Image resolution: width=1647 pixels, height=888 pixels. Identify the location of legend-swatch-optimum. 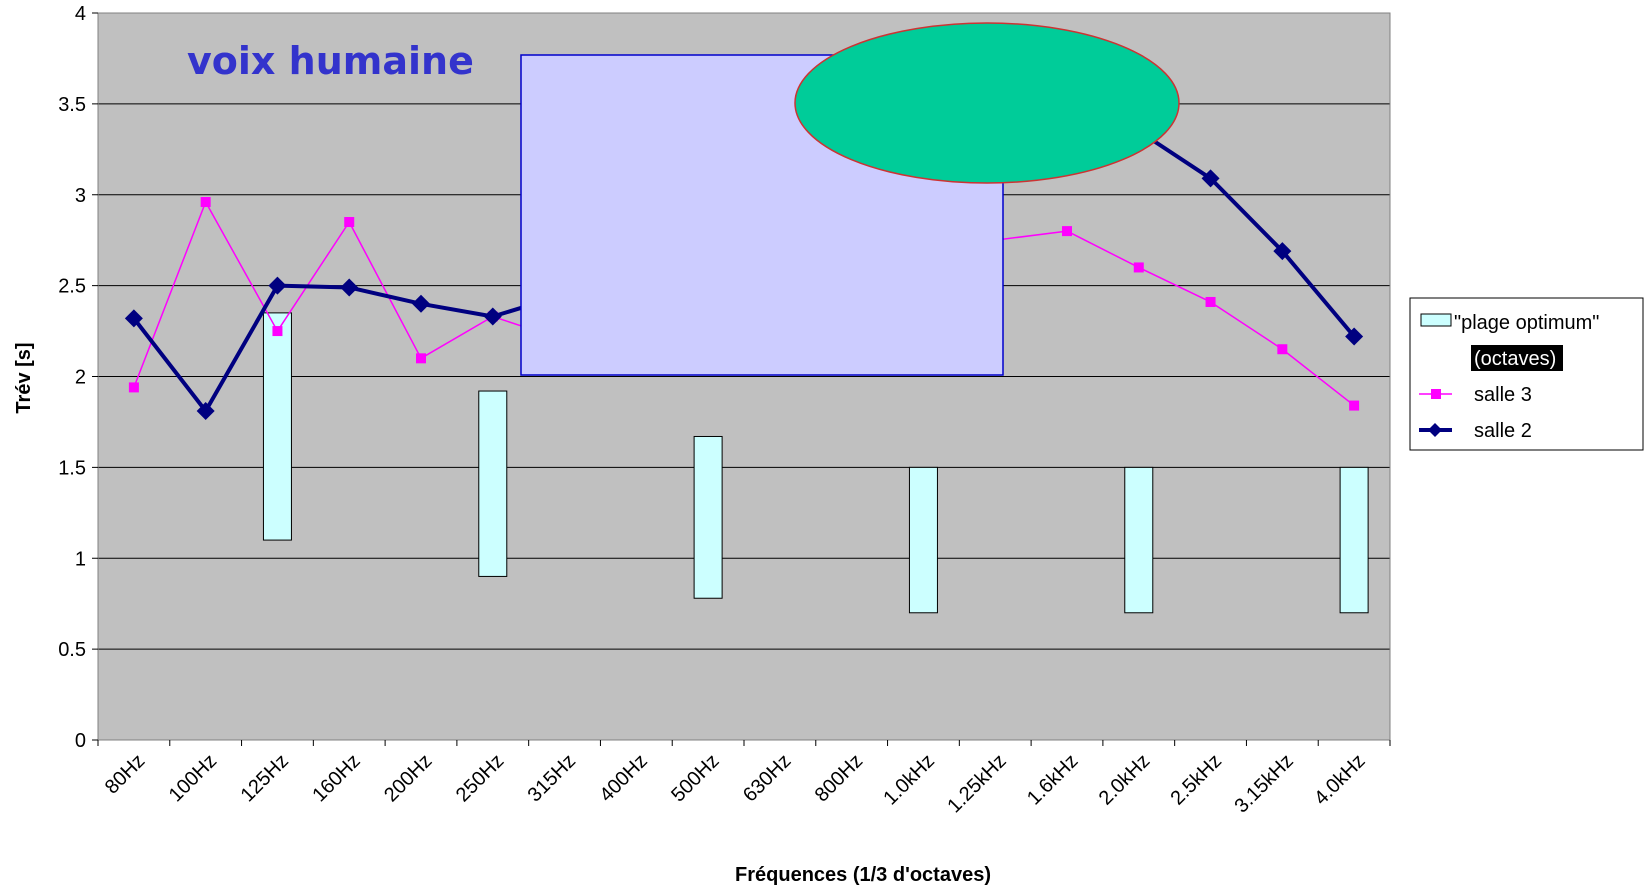
(1436, 320).